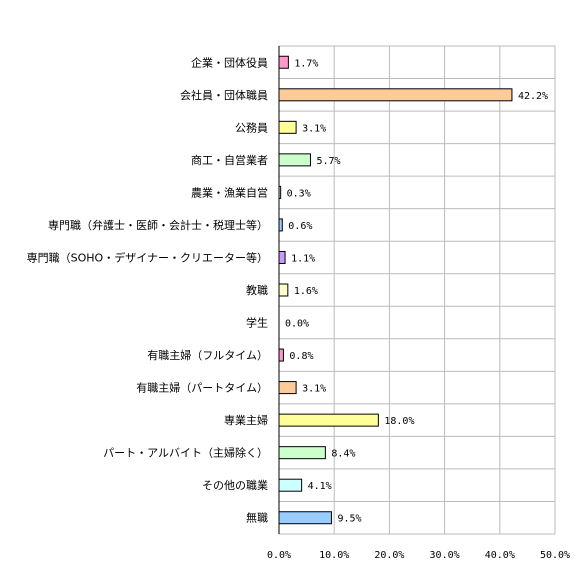  What do you see at coordinates (297, 324) in the screenshot?
I see `value-label: 0.0%` at bounding box center [297, 324].